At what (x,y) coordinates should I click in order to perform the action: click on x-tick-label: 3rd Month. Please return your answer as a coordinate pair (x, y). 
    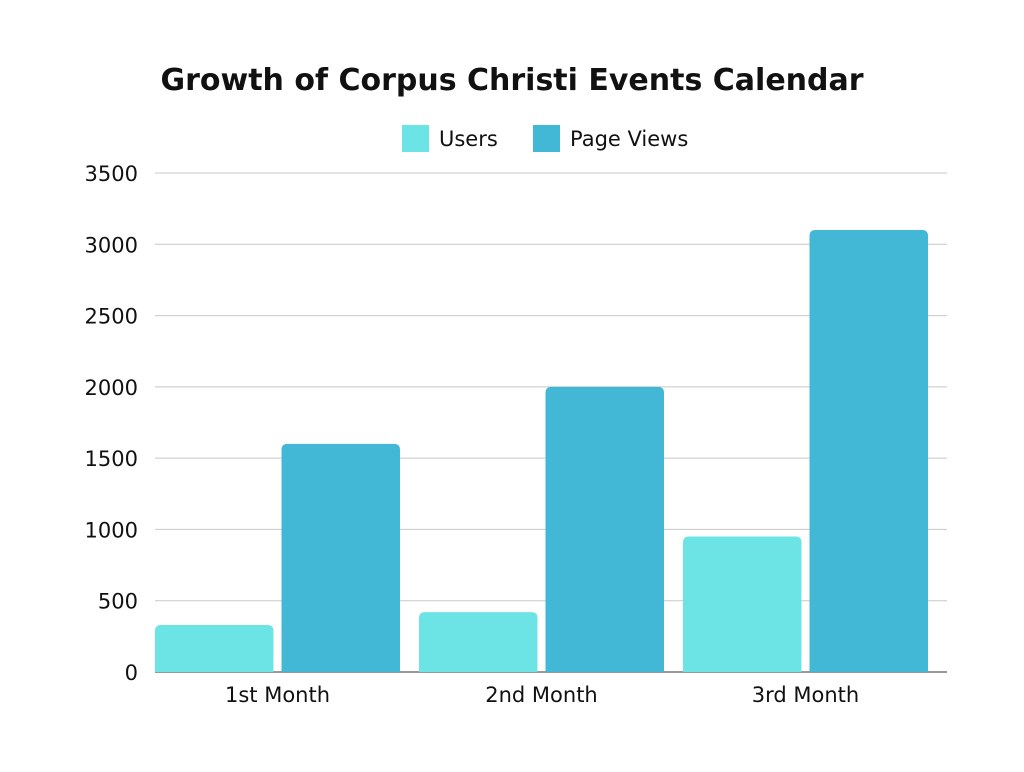
    Looking at the image, I should click on (805, 695).